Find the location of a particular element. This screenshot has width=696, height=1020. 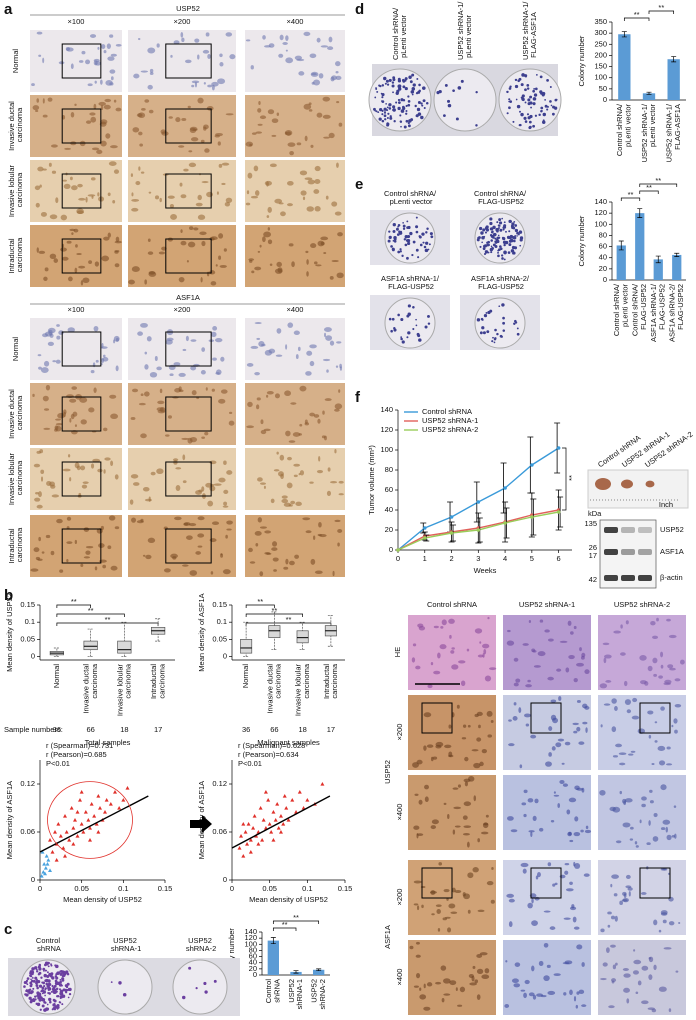

error-bar is located at coordinates (640, 213).